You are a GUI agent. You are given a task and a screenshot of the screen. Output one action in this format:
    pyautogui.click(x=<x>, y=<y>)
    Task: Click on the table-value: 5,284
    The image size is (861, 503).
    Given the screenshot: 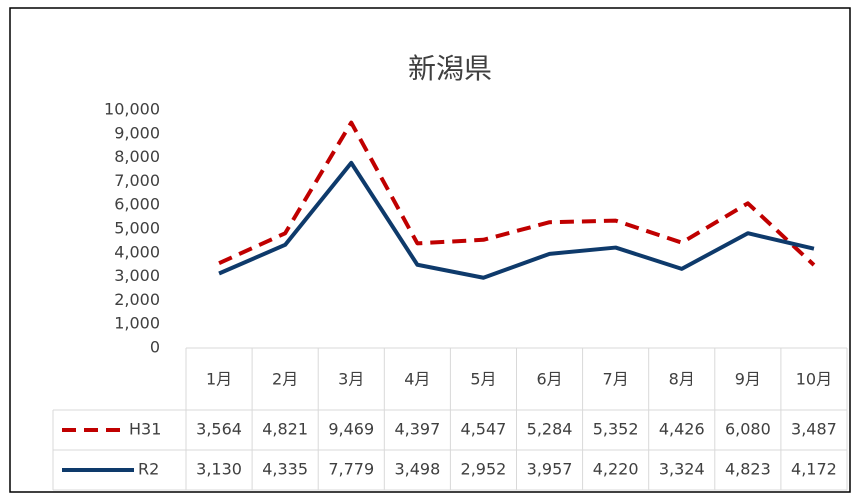 What is the action you would take?
    pyautogui.click(x=550, y=429)
    